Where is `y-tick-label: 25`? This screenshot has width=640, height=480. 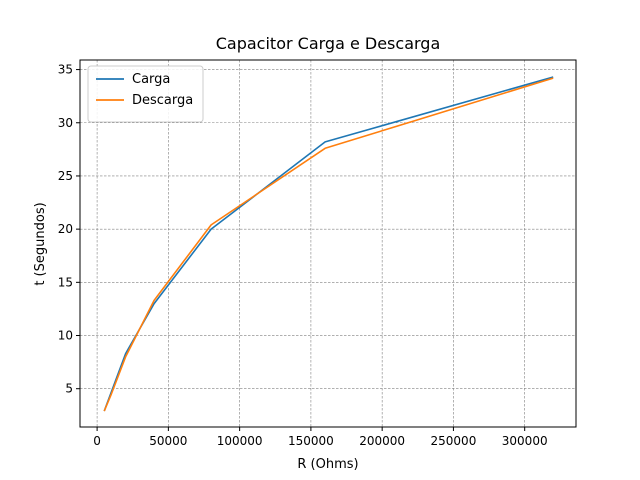
y-tick-label: 25 is located at coordinates (65, 176).